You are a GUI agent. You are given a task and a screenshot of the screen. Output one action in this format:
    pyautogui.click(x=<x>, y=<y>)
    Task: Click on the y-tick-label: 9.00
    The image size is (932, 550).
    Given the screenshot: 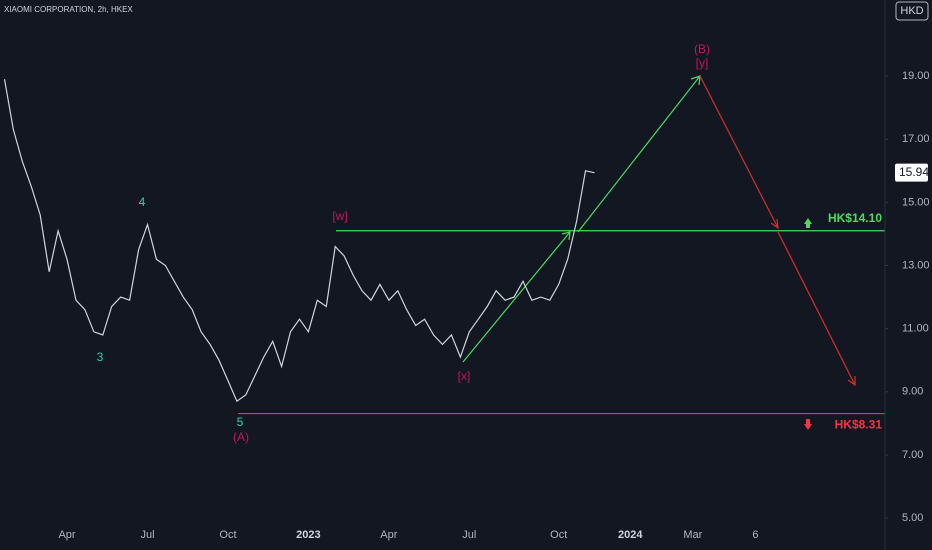 What is the action you would take?
    pyautogui.click(x=912, y=392)
    